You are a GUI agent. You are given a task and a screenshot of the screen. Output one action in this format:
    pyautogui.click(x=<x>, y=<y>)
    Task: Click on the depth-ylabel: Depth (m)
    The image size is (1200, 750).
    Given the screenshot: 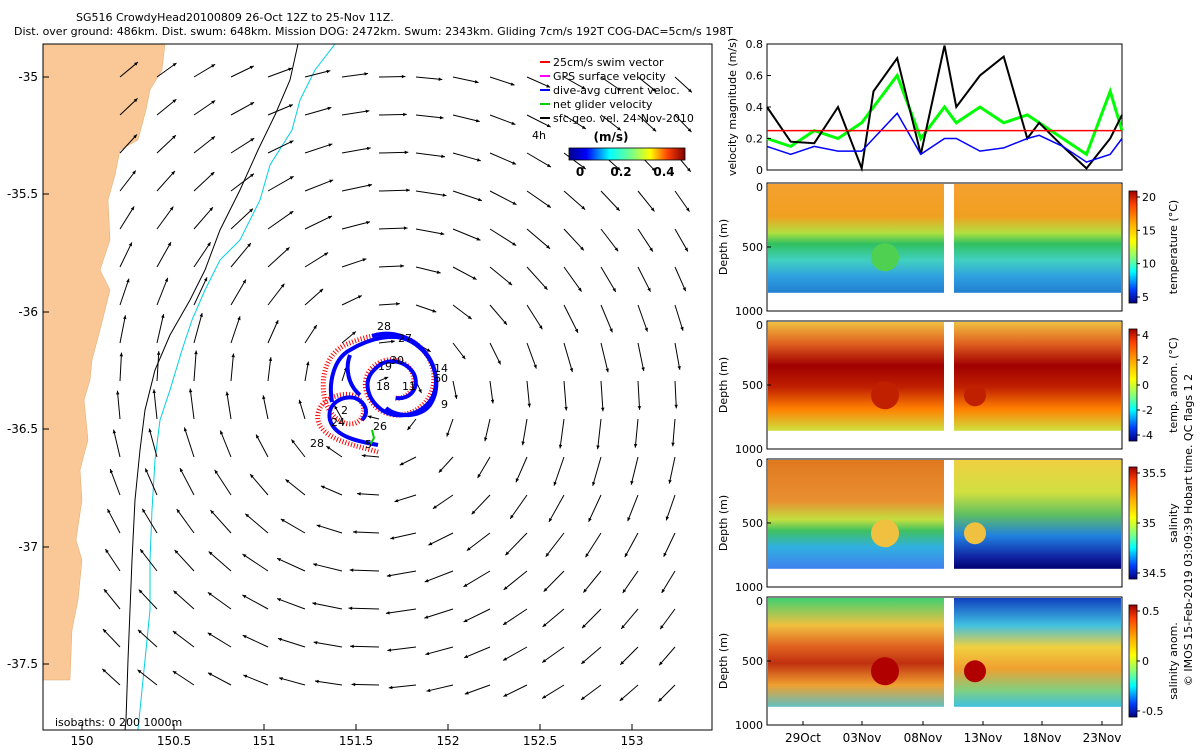 What is the action you would take?
    pyautogui.click(x=723, y=661)
    